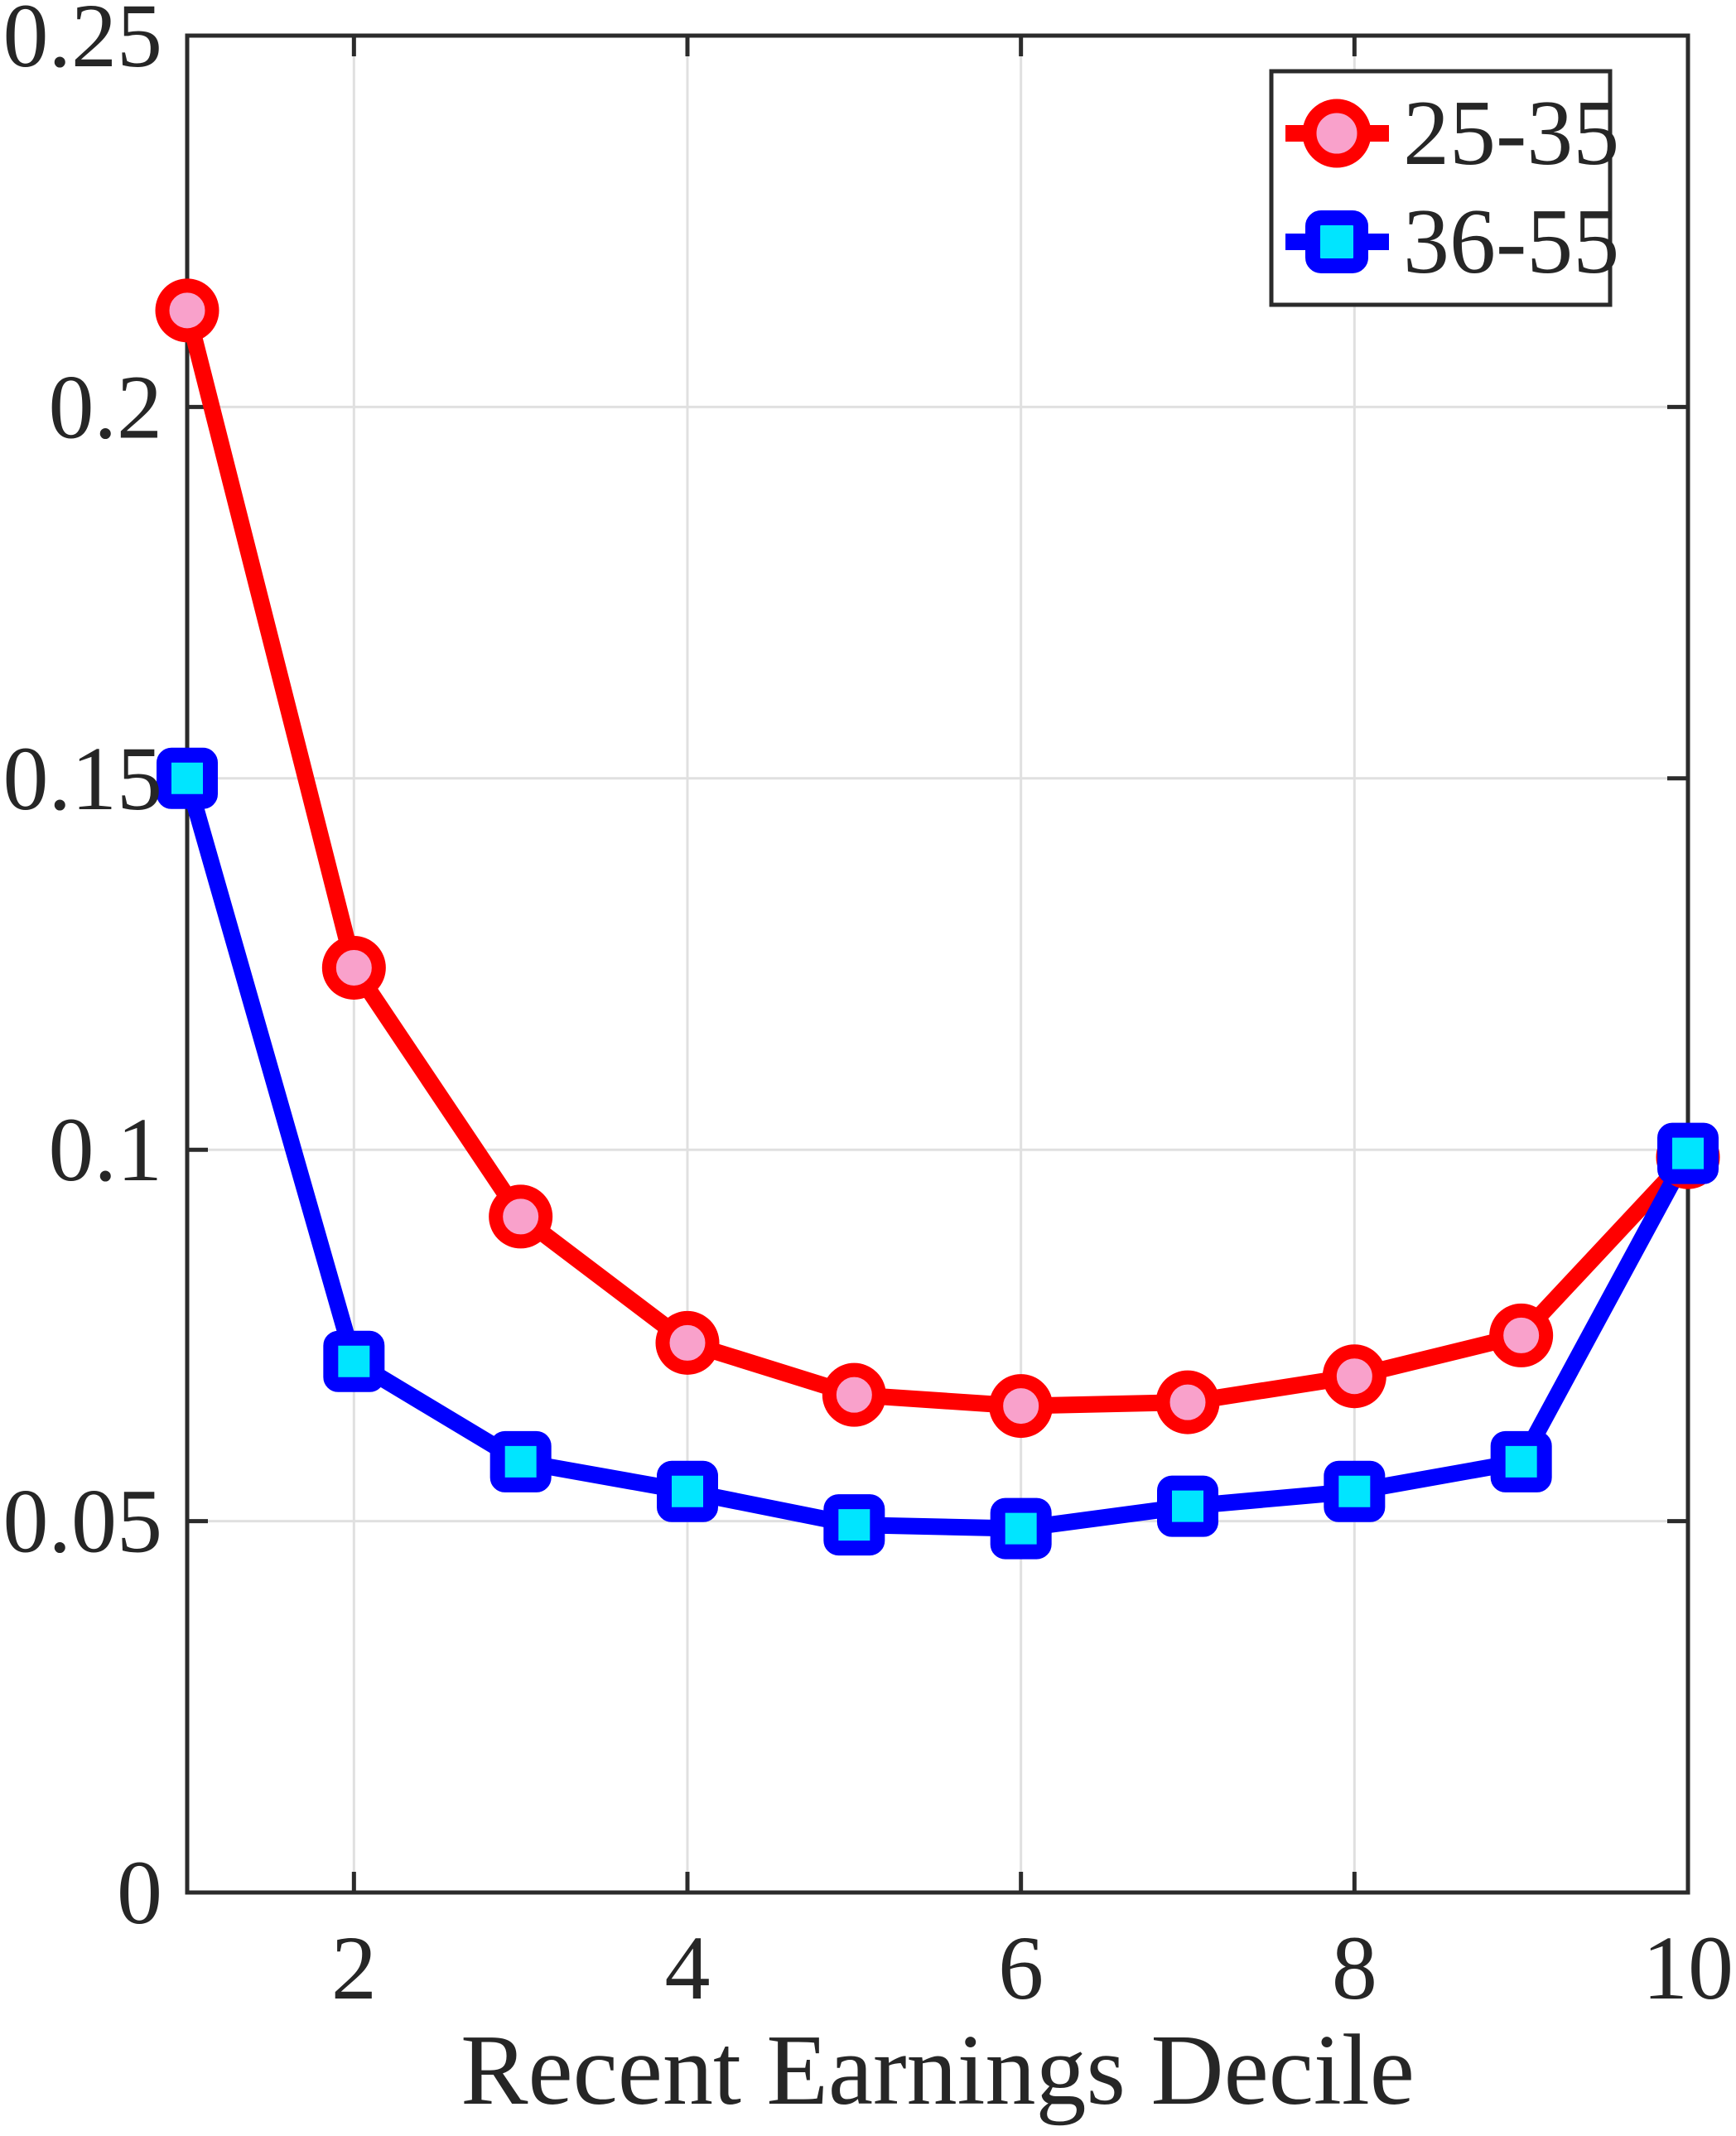 This screenshot has height=2136, width=1736. What do you see at coordinates (83, 778) in the screenshot?
I see `y-tick-label: 0.15` at bounding box center [83, 778].